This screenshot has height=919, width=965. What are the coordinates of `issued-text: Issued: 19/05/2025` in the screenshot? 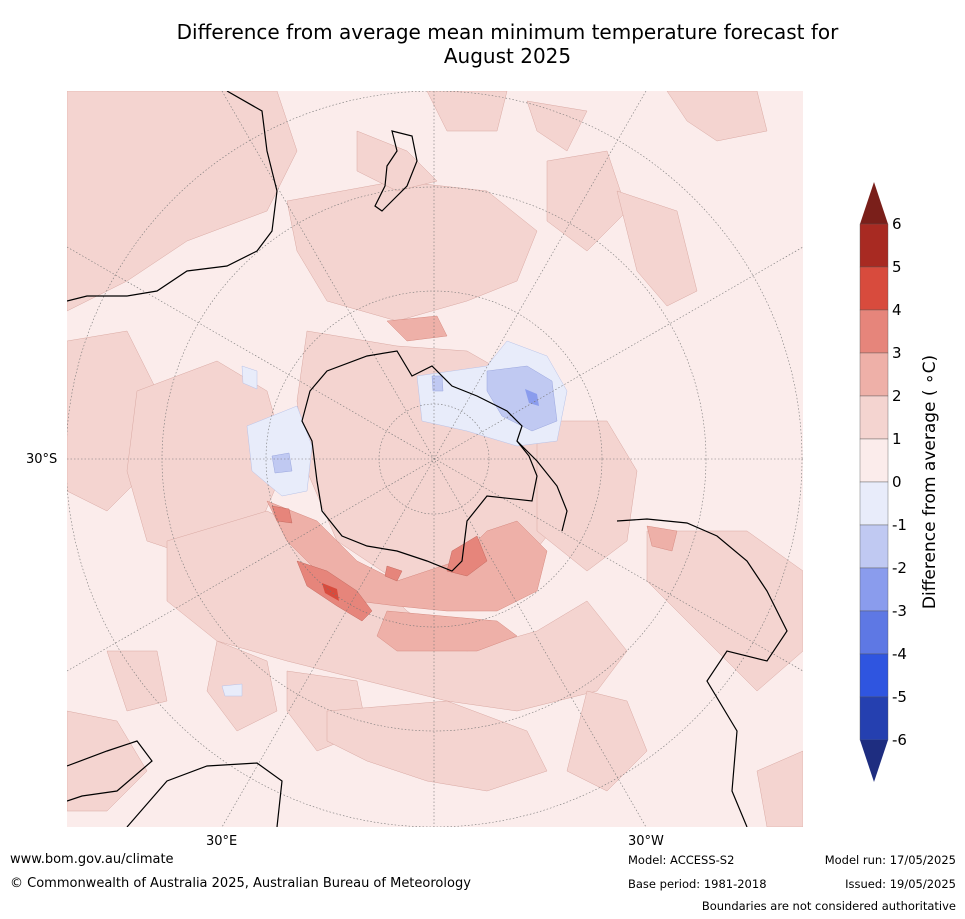 It's located at (900, 884).